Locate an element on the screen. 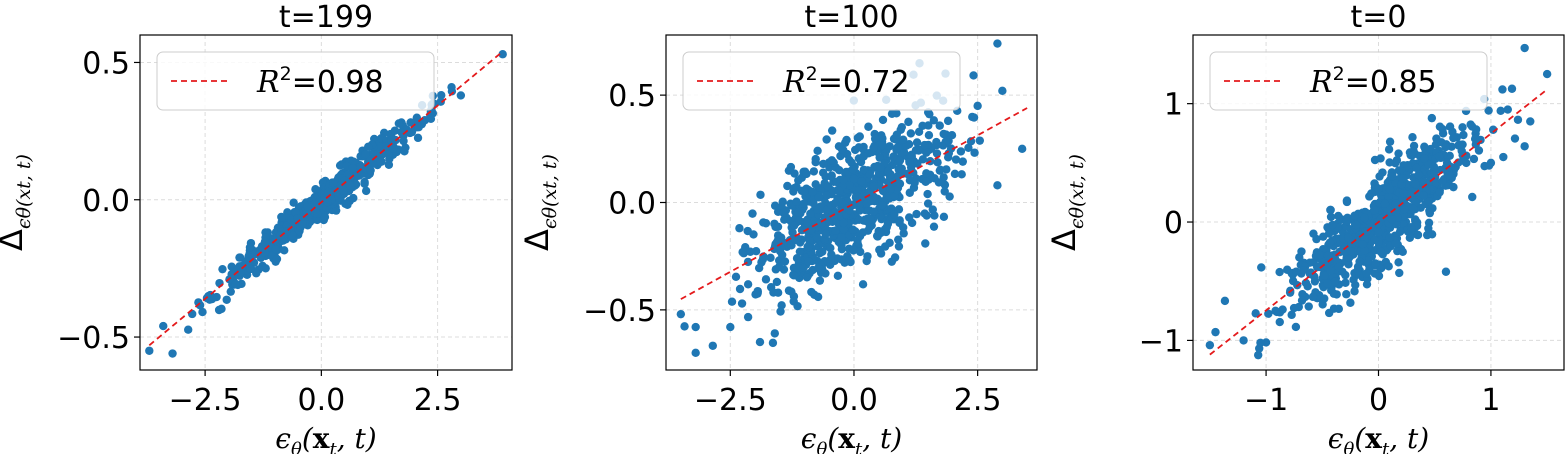 The height and width of the screenshot is (454, 1566). y-tick-label: 0.5 is located at coordinates (632, 96).